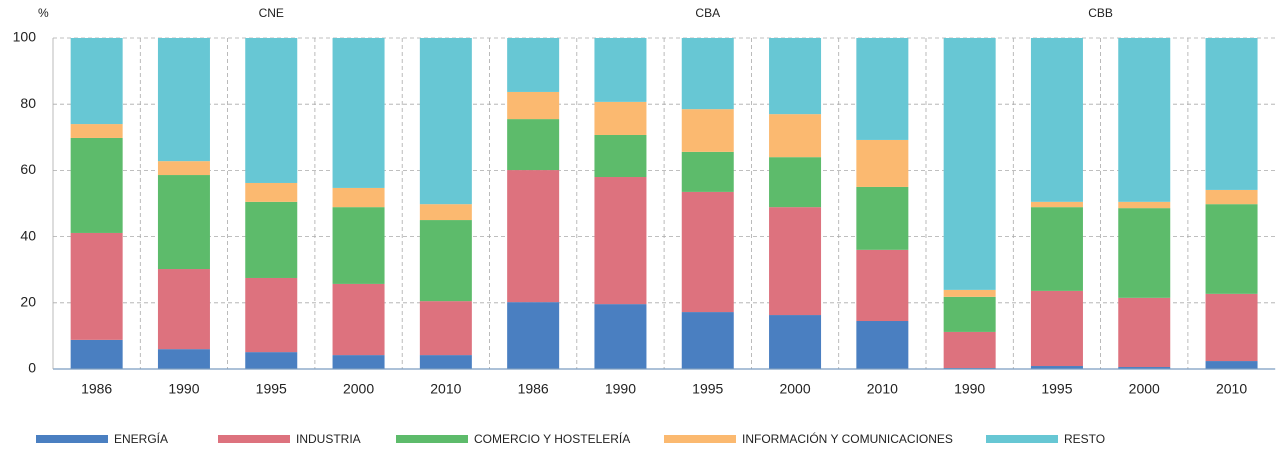 This screenshot has width=1277, height=452. What do you see at coordinates (1084, 439) in the screenshot?
I see `legend-label: RESTO` at bounding box center [1084, 439].